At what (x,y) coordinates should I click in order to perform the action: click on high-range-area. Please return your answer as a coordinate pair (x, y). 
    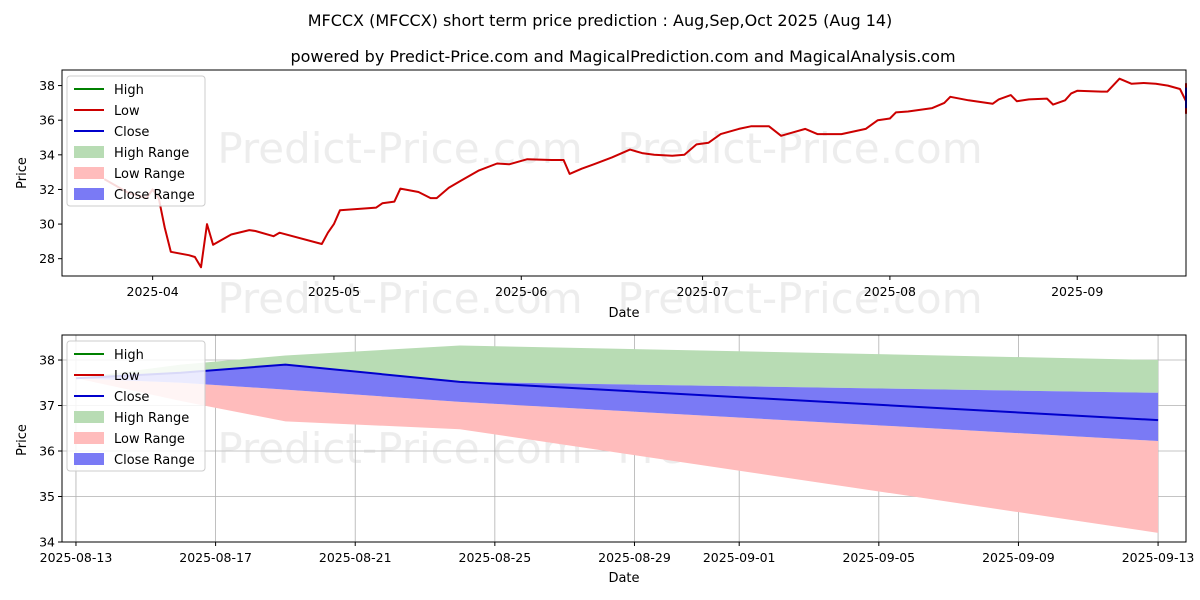
    Looking at the image, I should click on (617, 369).